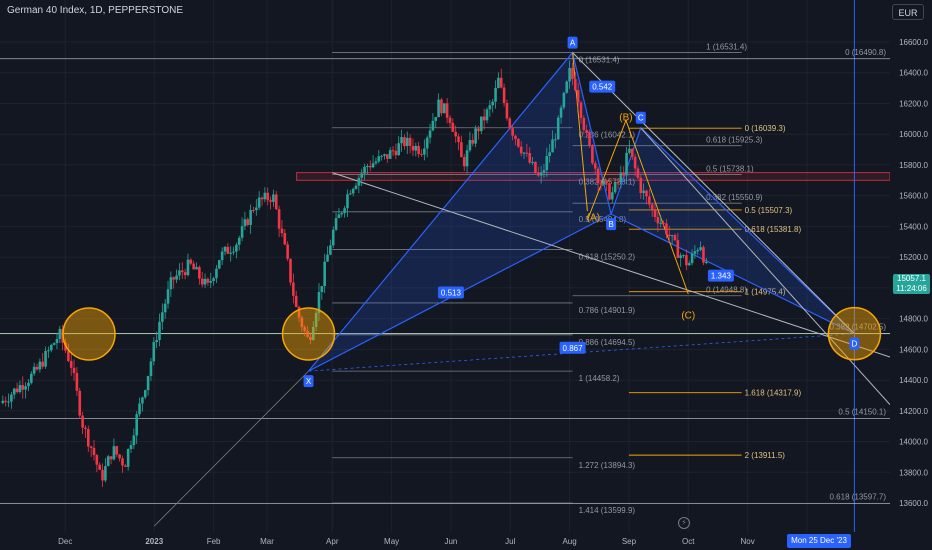  I want to click on price-tick: 14200.0, so click(913, 411).